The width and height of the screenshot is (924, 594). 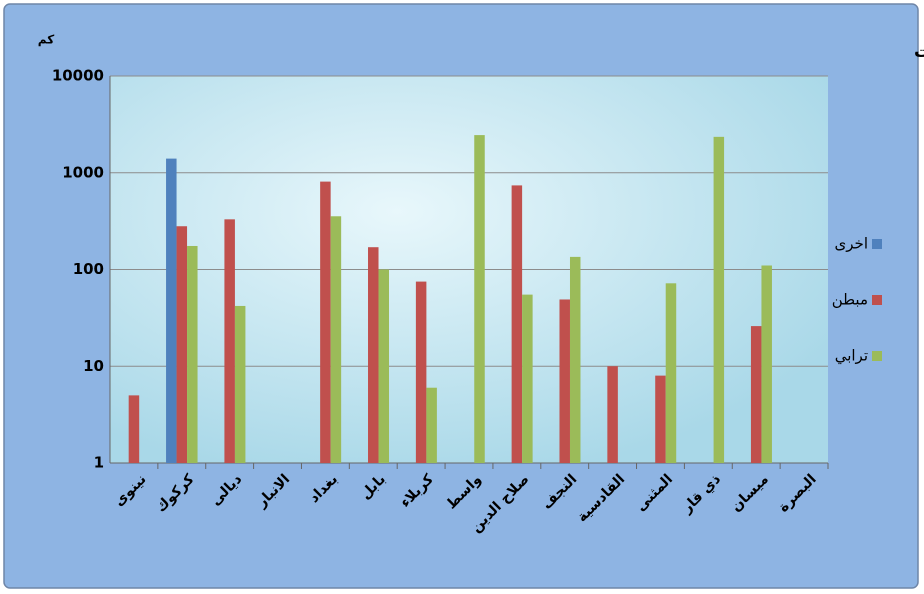 What do you see at coordinates (88, 269) in the screenshot?
I see `y-tick-label: 100` at bounding box center [88, 269].